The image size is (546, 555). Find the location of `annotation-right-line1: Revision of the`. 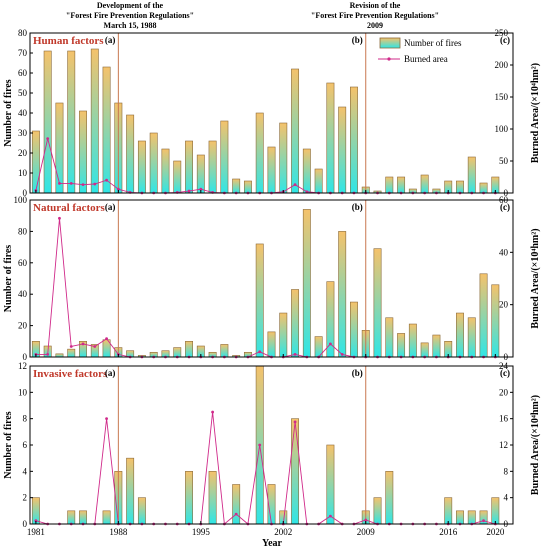

annotation-right-line1: Revision of the is located at coordinates (375, 5).